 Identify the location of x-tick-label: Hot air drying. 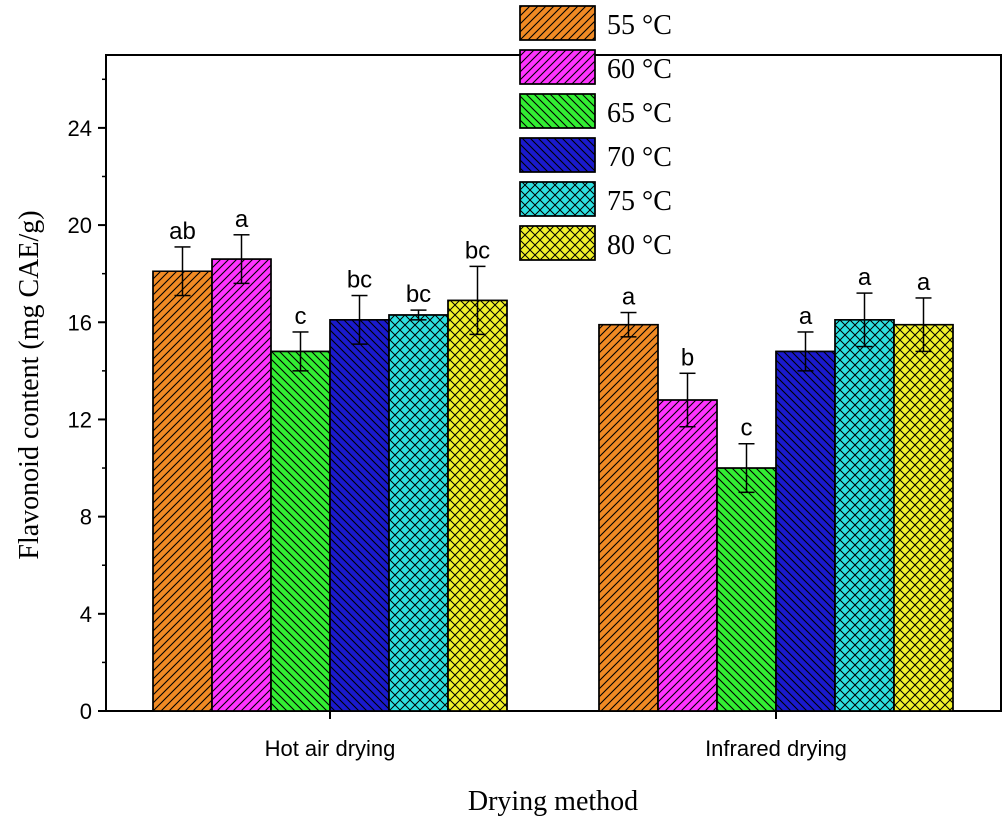
(330, 748).